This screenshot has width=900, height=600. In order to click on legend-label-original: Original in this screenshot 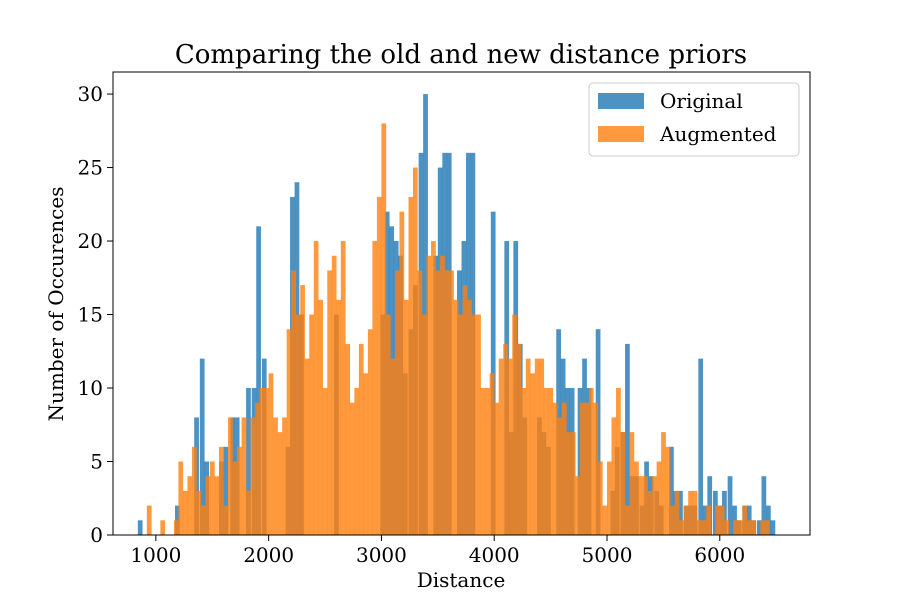, I will do `click(701, 101)`.